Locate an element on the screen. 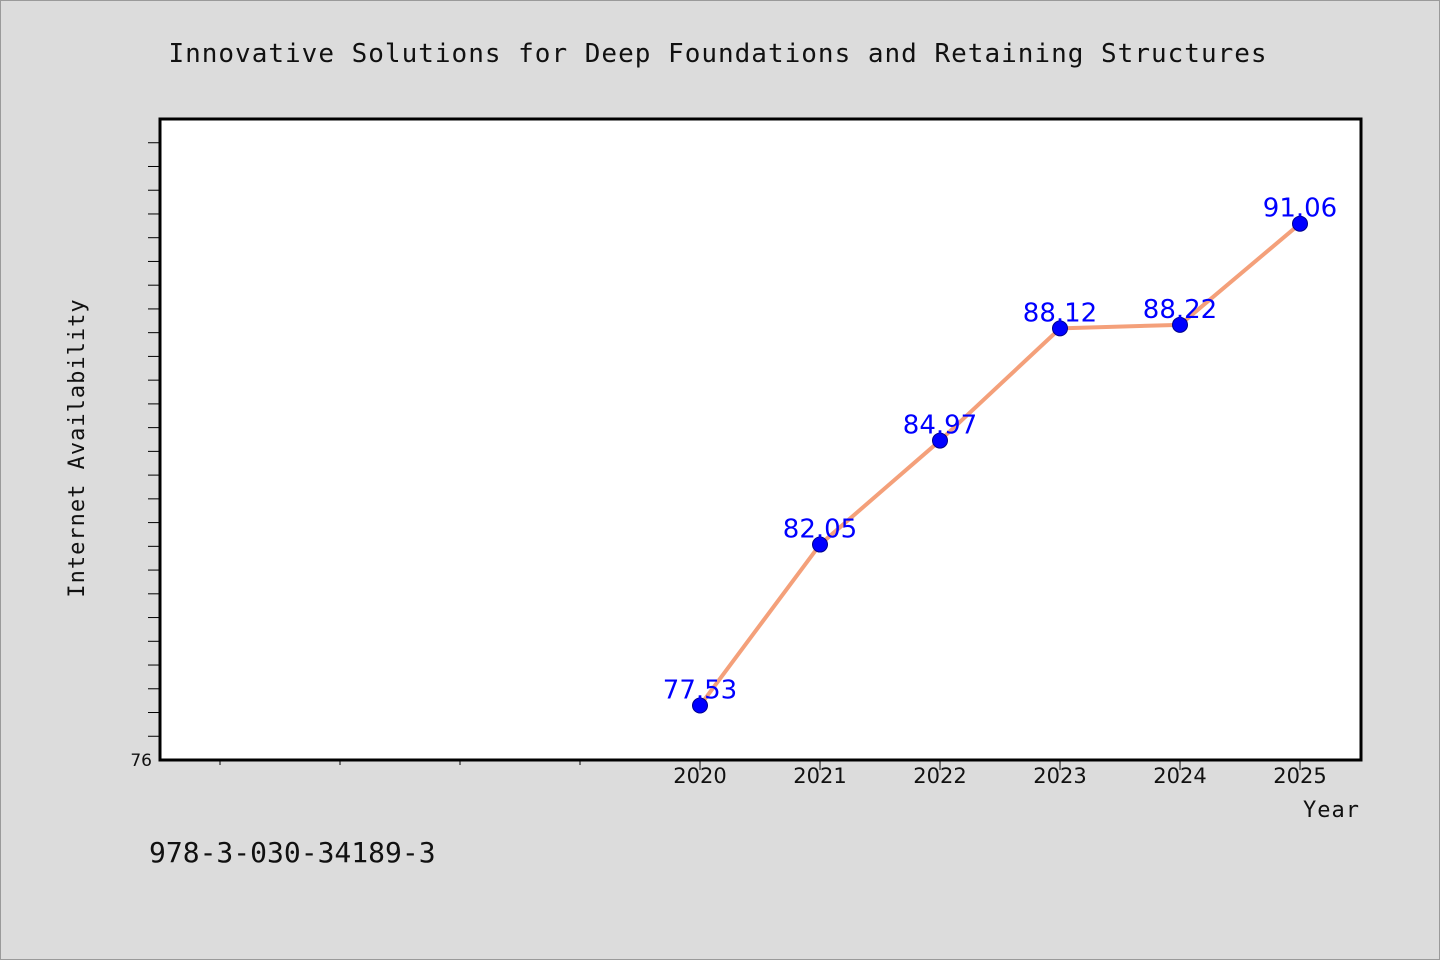 The image size is (1440, 960). data-point-2022 is located at coordinates (940, 440).